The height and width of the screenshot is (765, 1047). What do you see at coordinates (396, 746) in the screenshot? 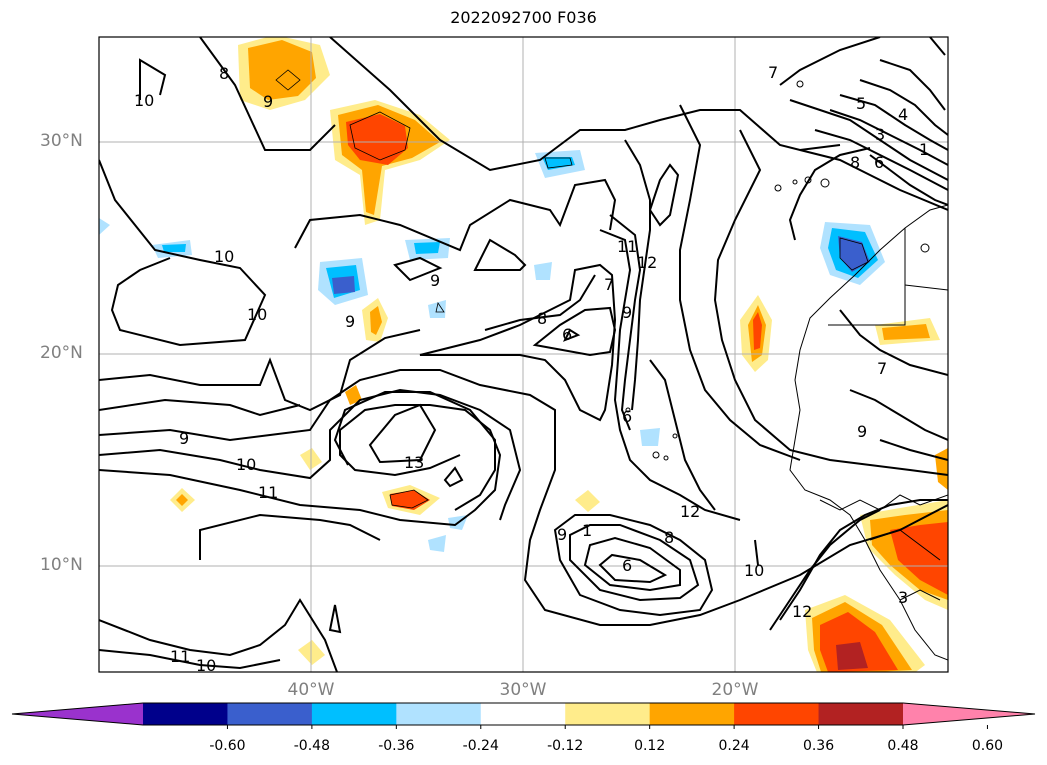
I see `colorbar-tick-label: -0.36` at bounding box center [396, 746].